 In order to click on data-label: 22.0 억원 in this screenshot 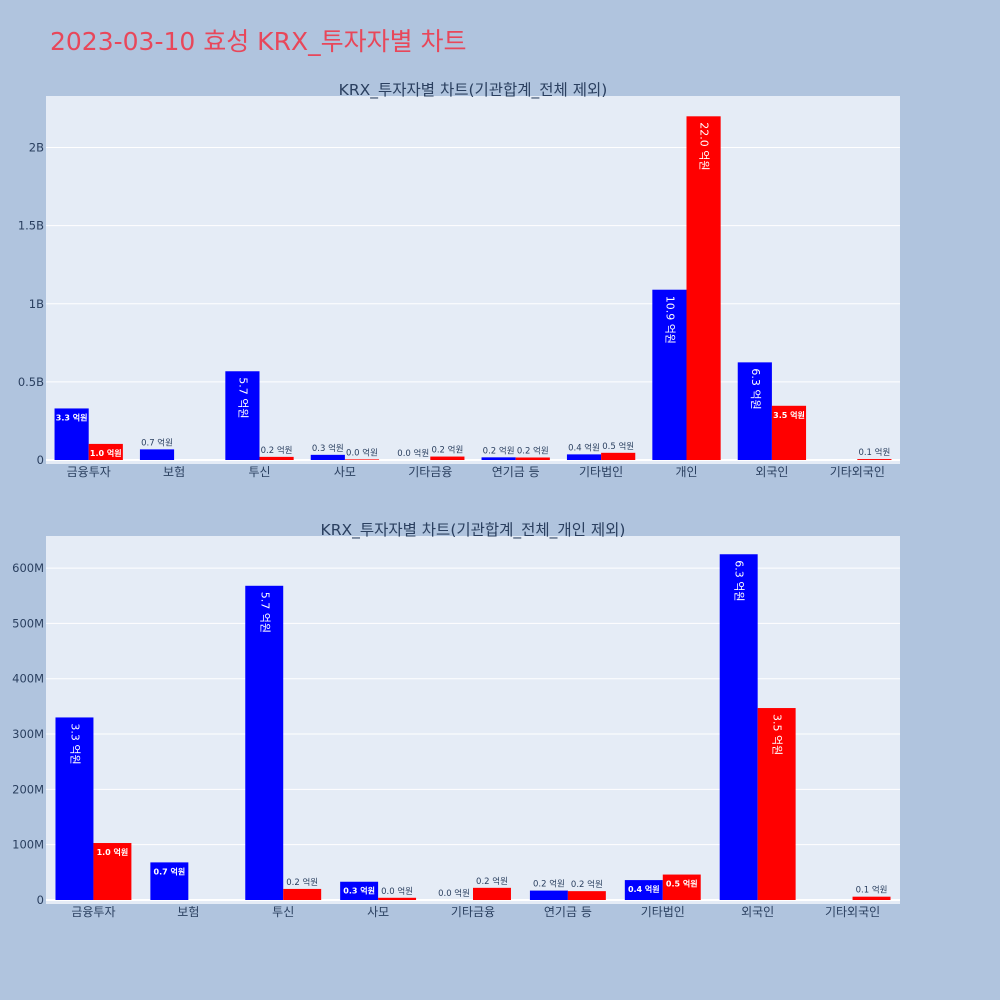, I will do `click(704, 146)`.